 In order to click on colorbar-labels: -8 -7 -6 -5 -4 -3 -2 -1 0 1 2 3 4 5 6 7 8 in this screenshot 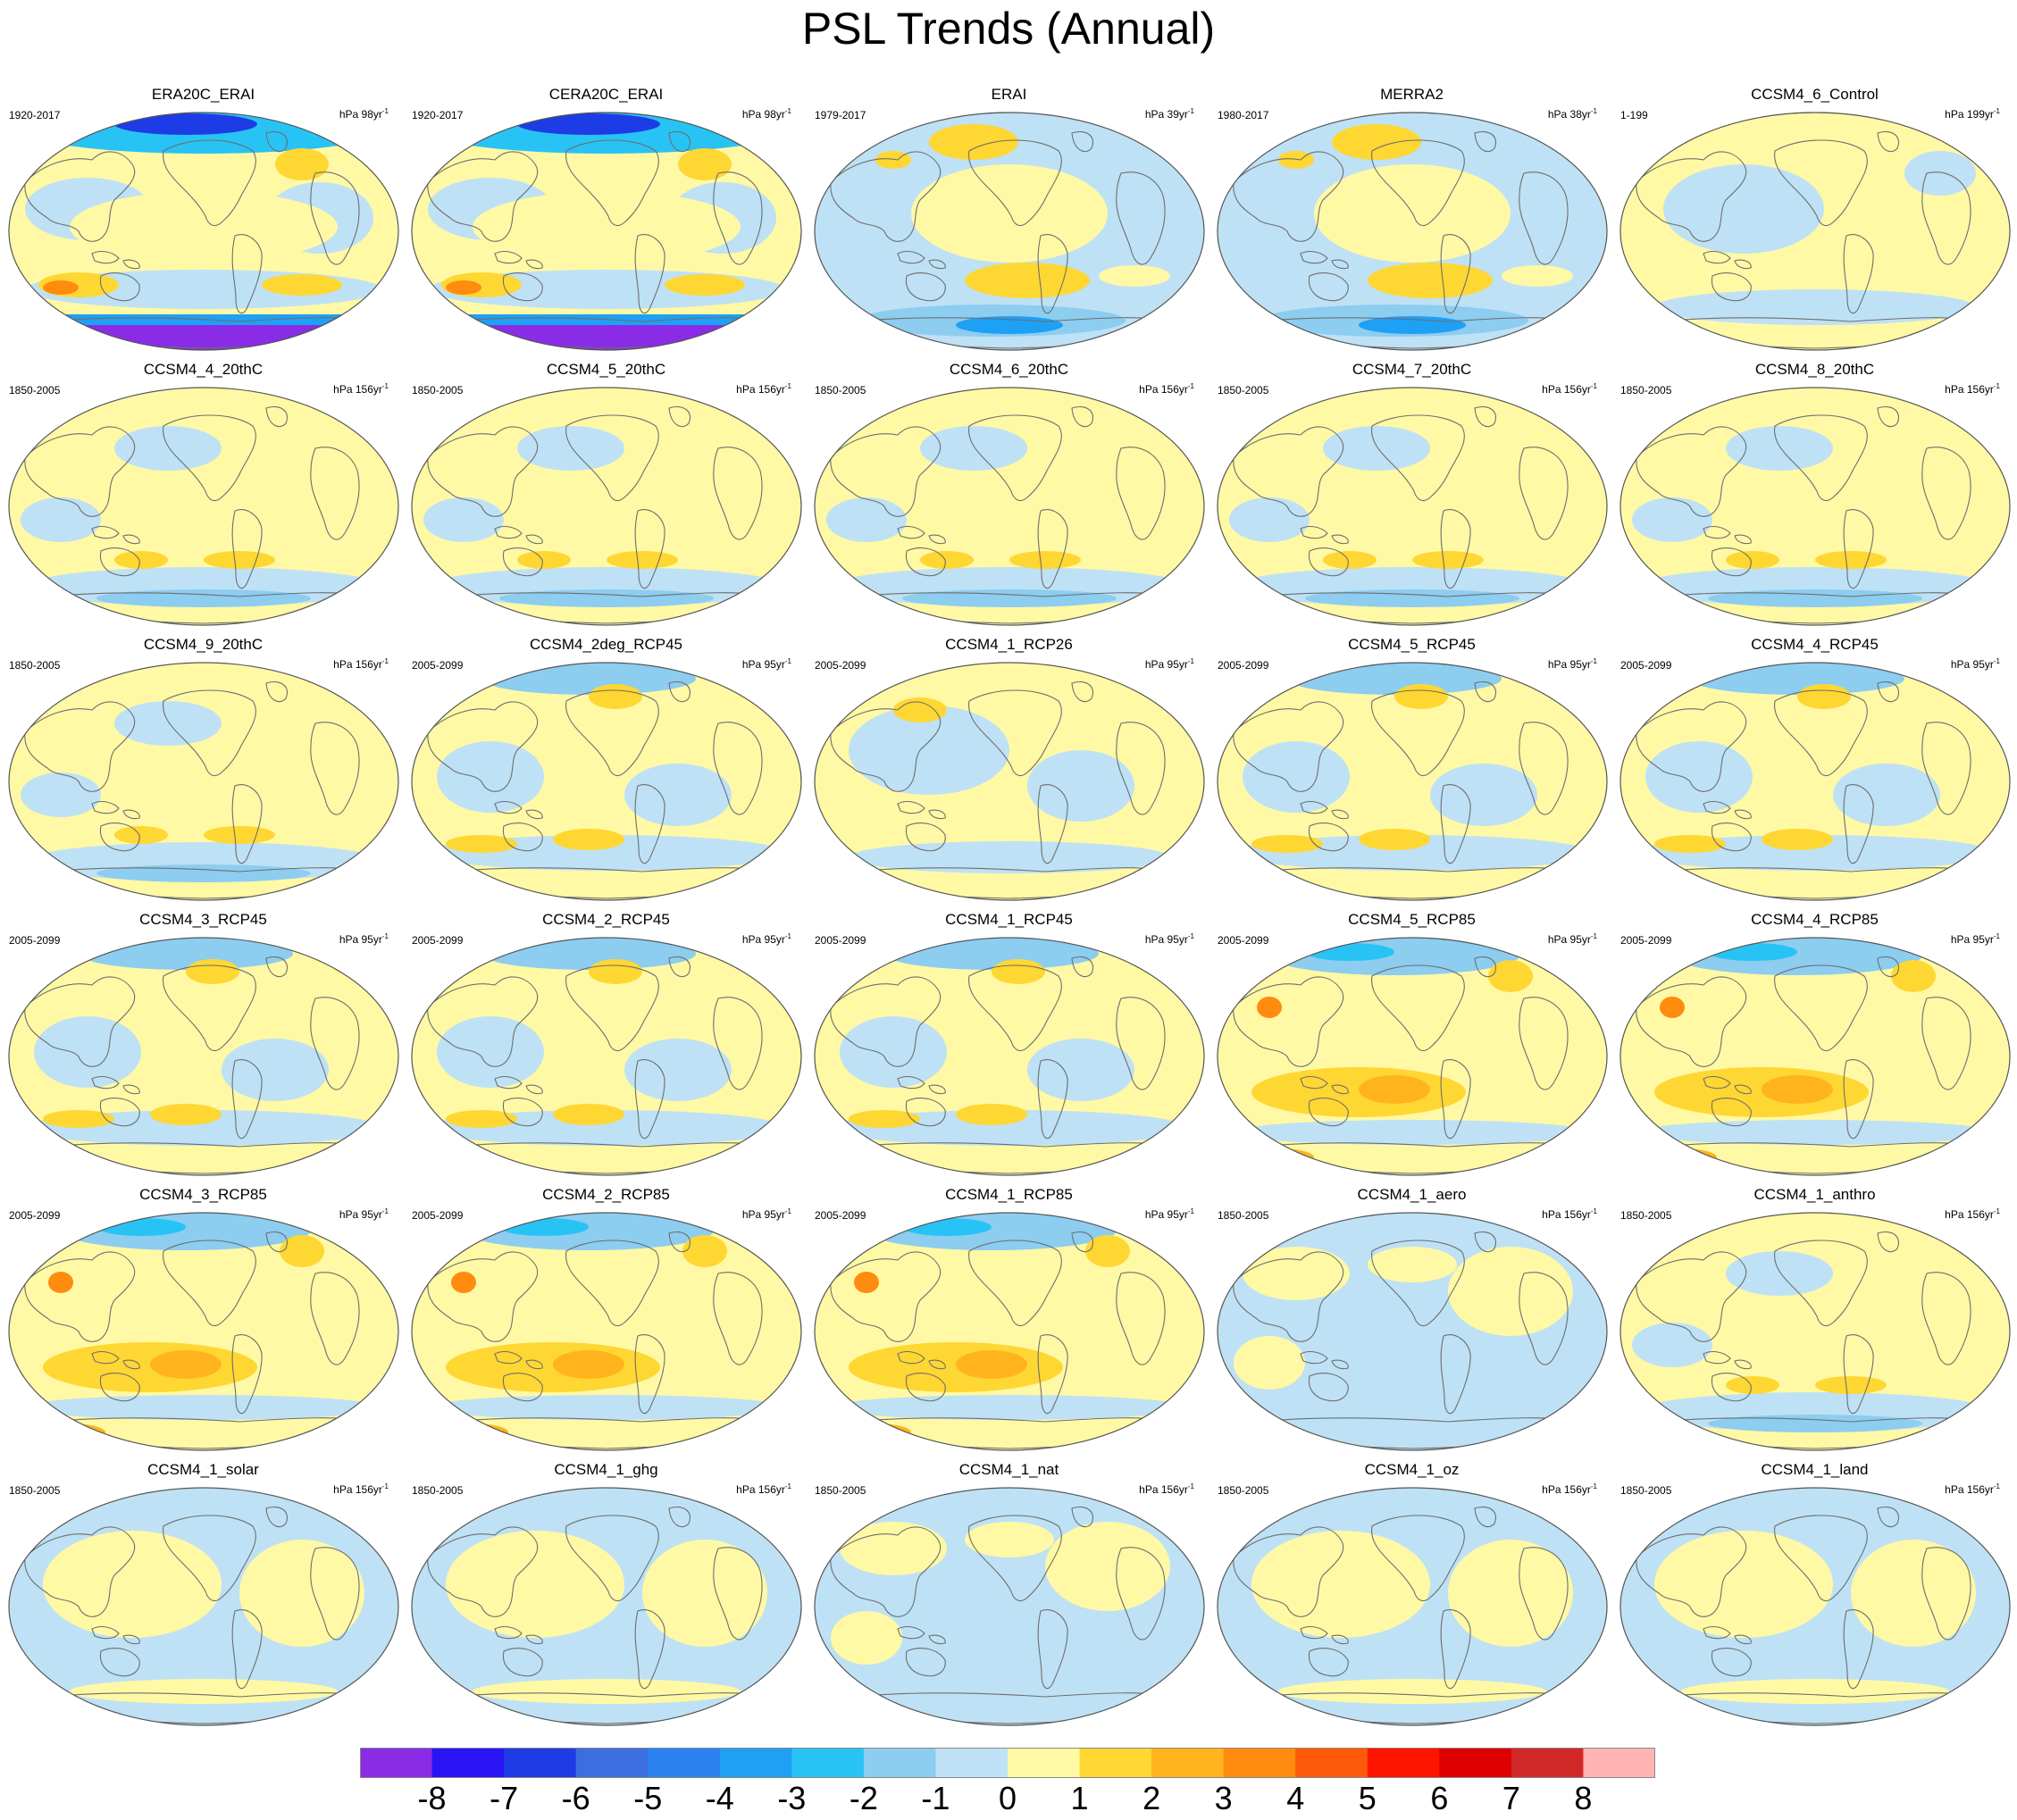, I will do `click(1007, 1798)`.